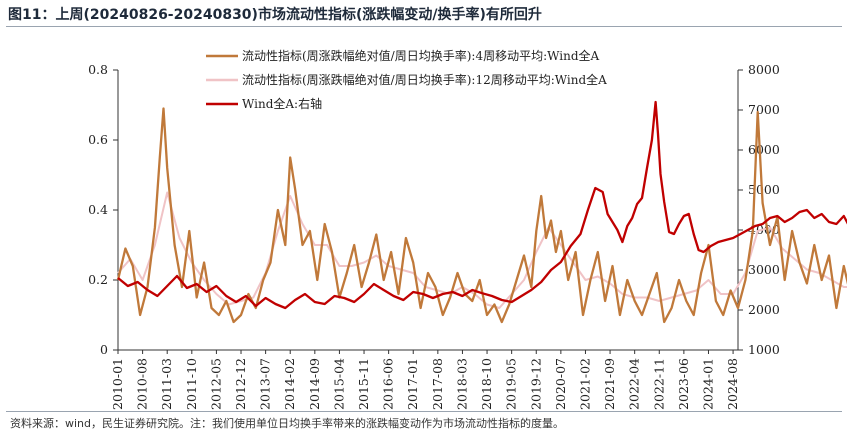 The height and width of the screenshot is (443, 847). Describe the element at coordinates (363, 384) in the screenshot. I see `x-tick-label: 2015-11` at that location.